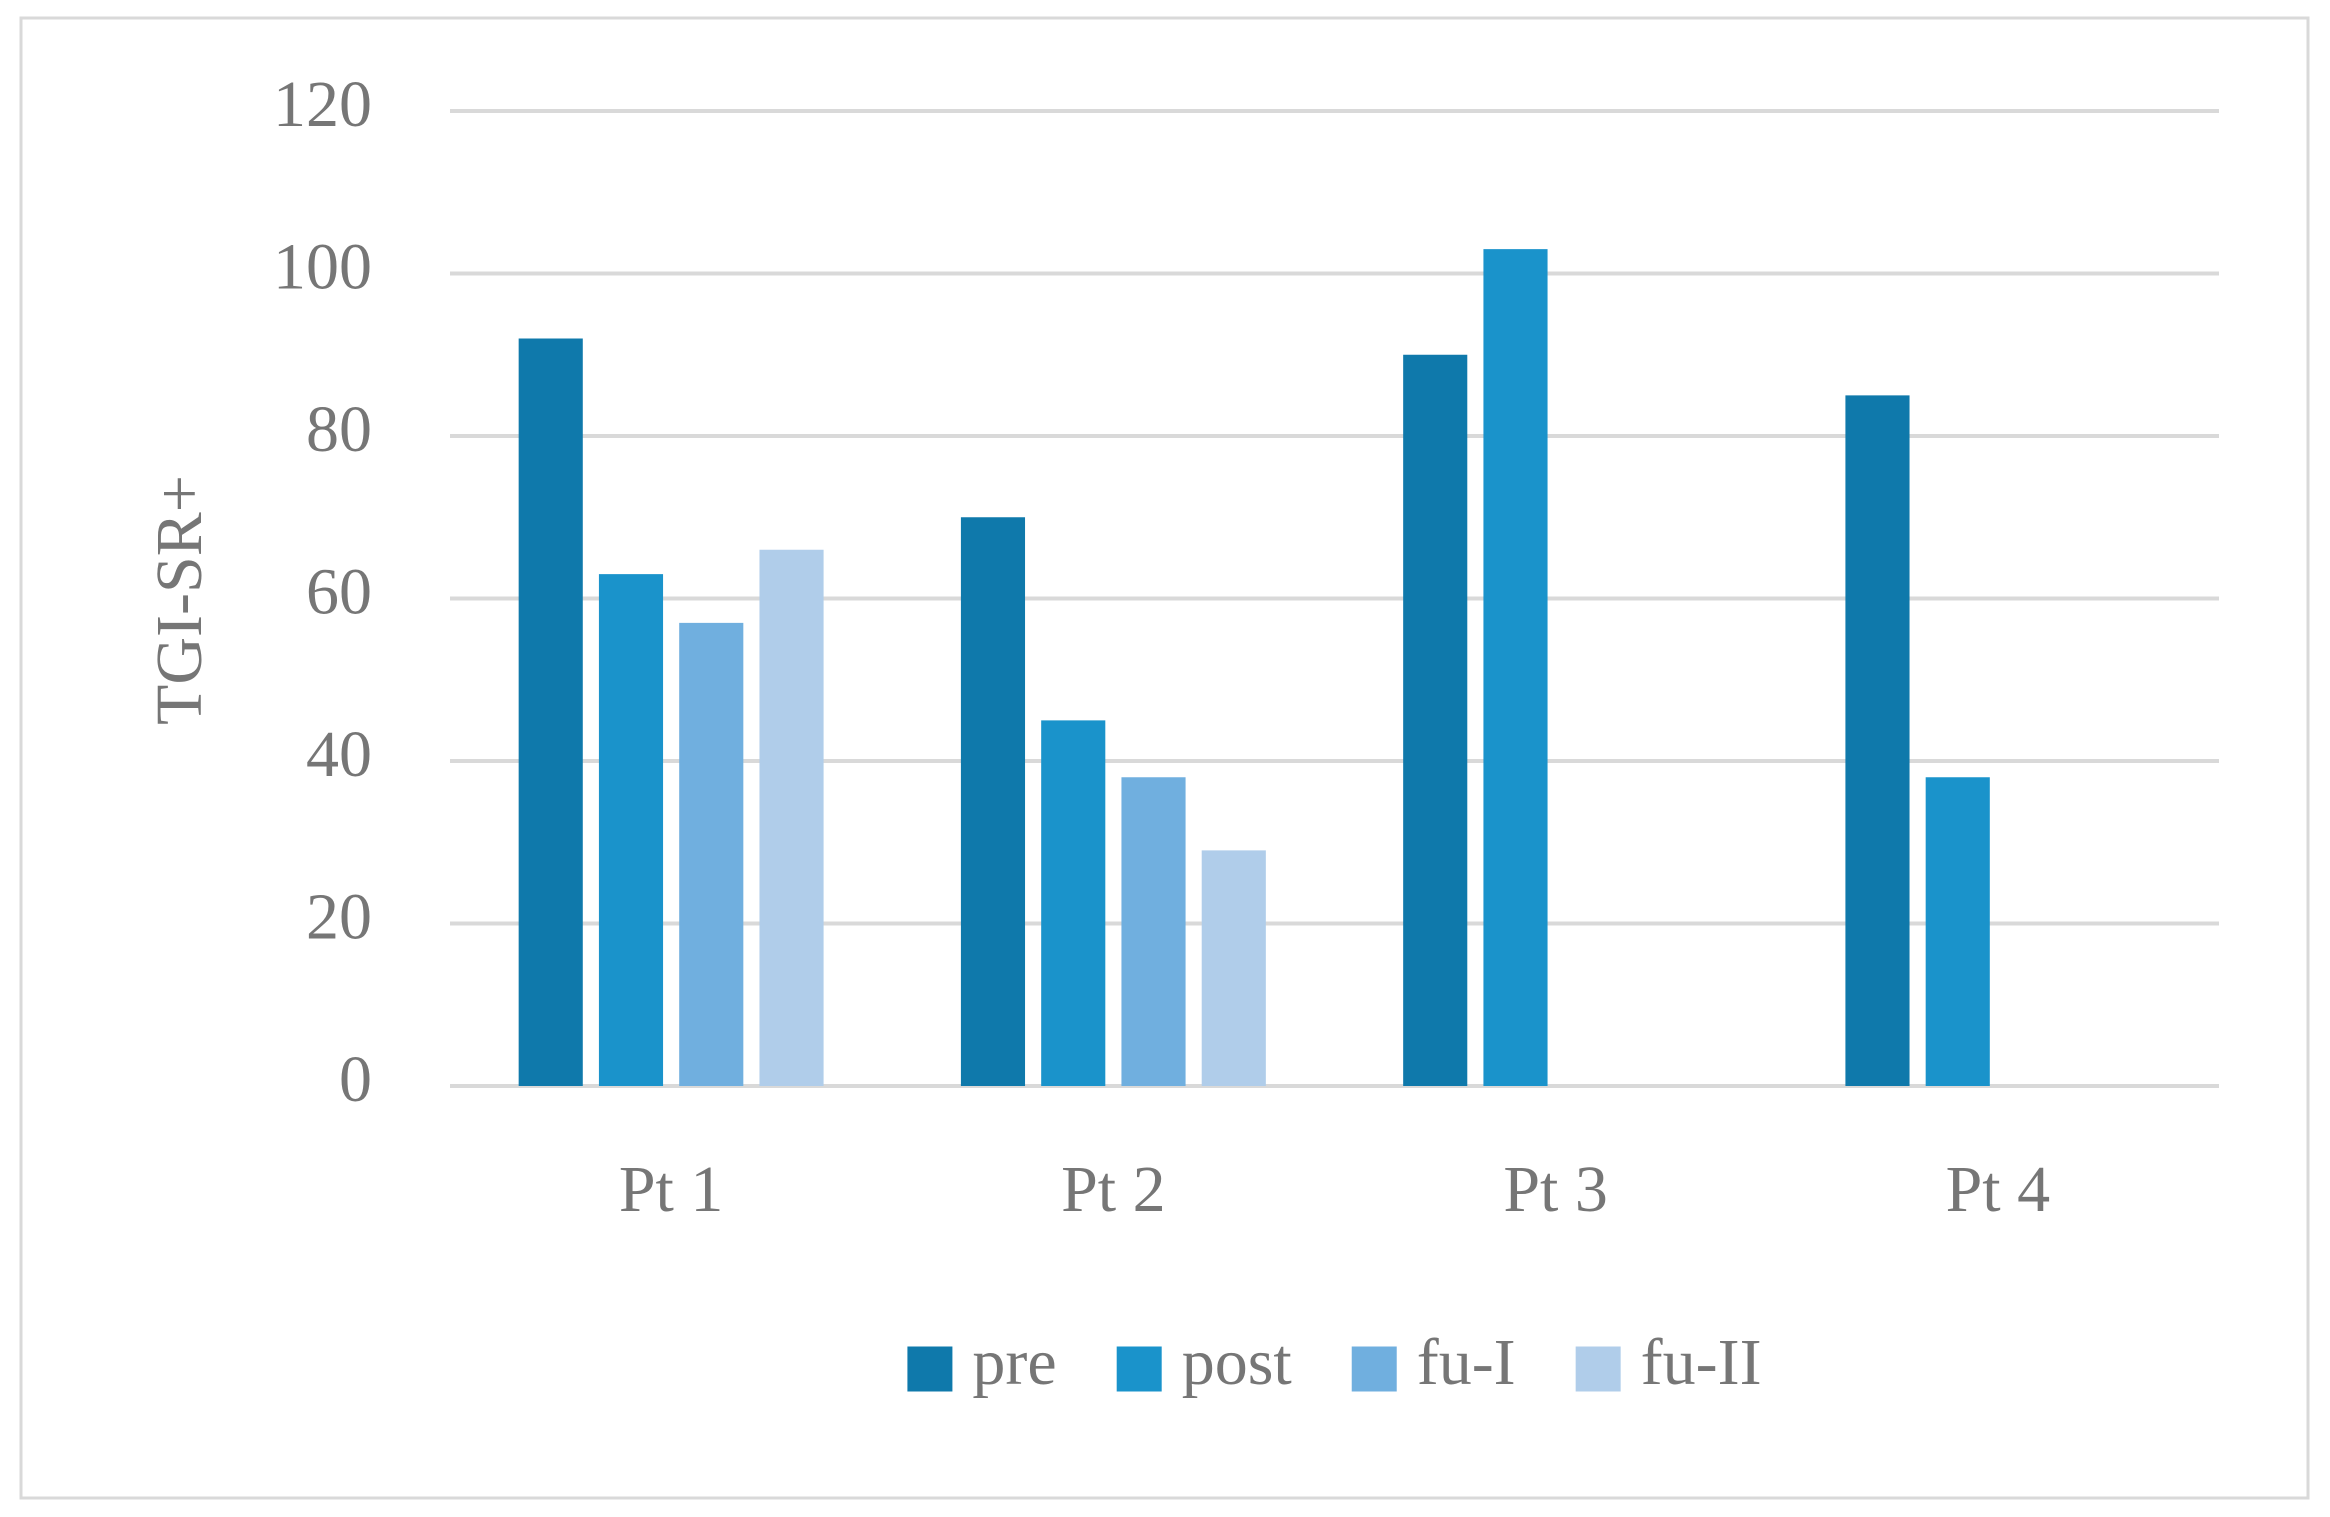 The width and height of the screenshot is (2330, 1517). What do you see at coordinates (1998, 1189) in the screenshot?
I see `x-tick-label: Pt 4` at bounding box center [1998, 1189].